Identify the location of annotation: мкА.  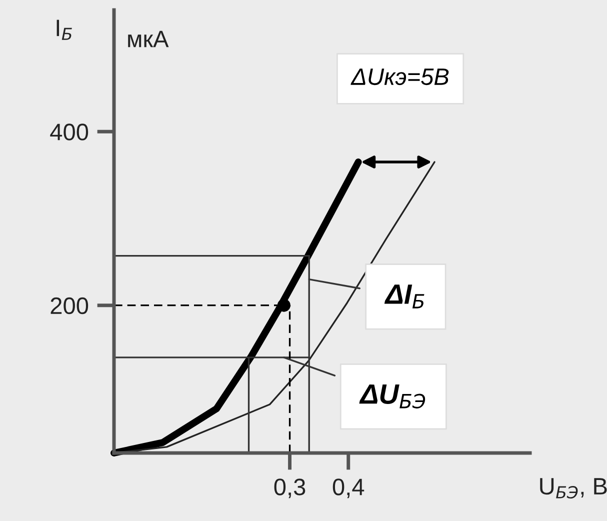
(148, 39).